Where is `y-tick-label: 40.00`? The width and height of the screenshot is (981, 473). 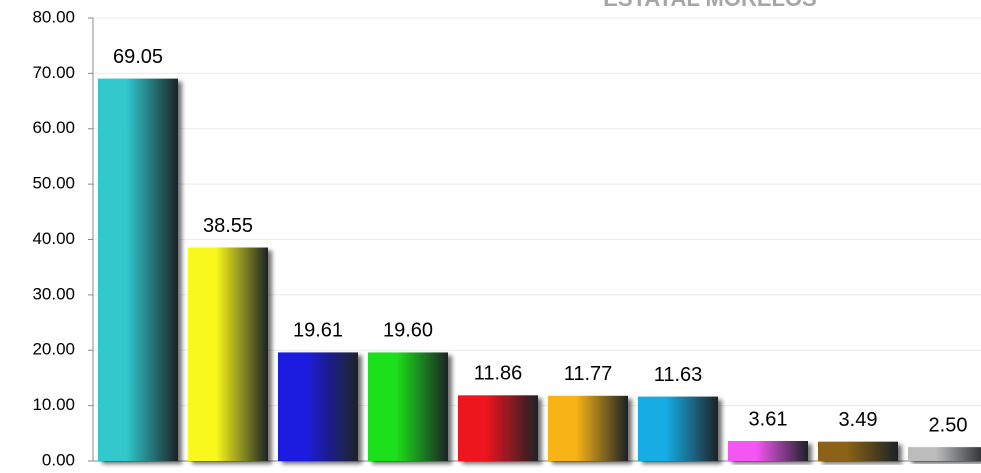 y-tick-label: 40.00 is located at coordinates (53, 238).